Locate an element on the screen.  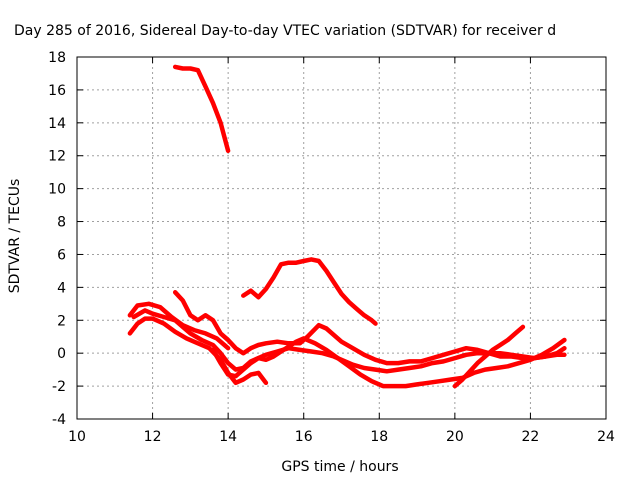
y-tick-label: 0 is located at coordinates (61, 354).